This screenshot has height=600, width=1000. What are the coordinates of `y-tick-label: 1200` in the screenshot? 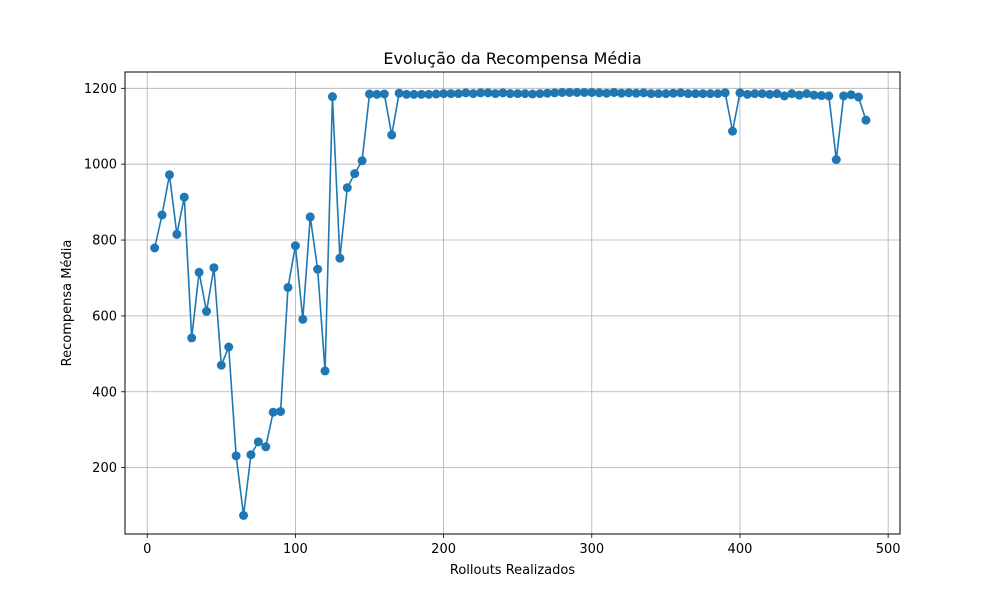 It's located at (100, 89).